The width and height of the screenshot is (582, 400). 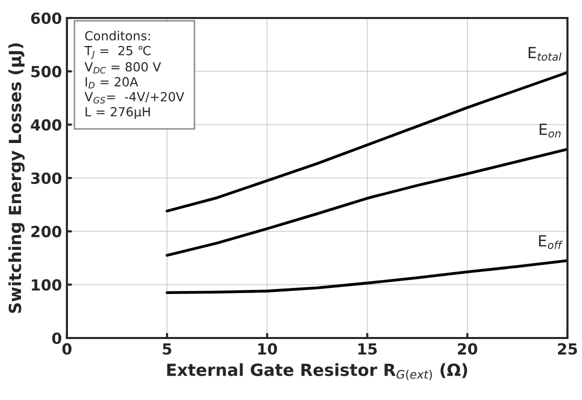 What do you see at coordinates (468, 349) in the screenshot?
I see `x-tick-label: 20` at bounding box center [468, 349].